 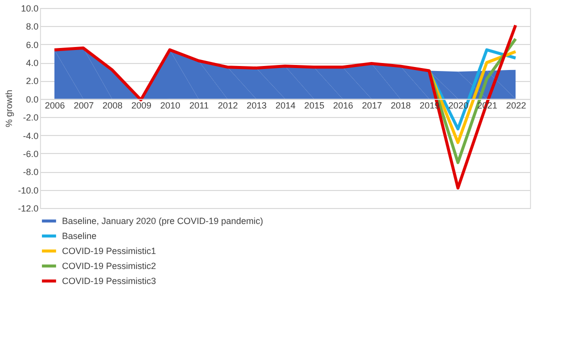 I want to click on x-tick-label: 2006, so click(x=54, y=105).